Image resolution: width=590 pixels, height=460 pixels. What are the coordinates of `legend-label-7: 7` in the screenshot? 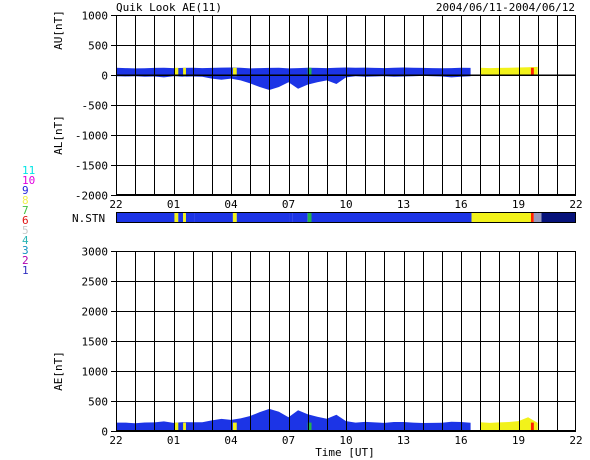 It's located at (25, 210).